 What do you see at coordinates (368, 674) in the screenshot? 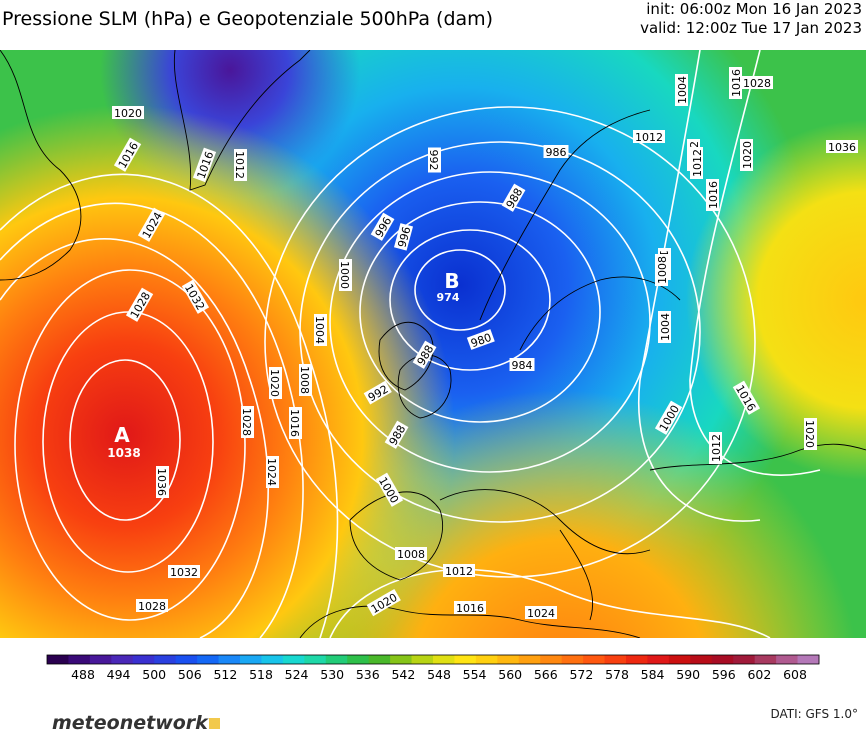
I see `colorbar-tick-label: 536` at bounding box center [368, 674].